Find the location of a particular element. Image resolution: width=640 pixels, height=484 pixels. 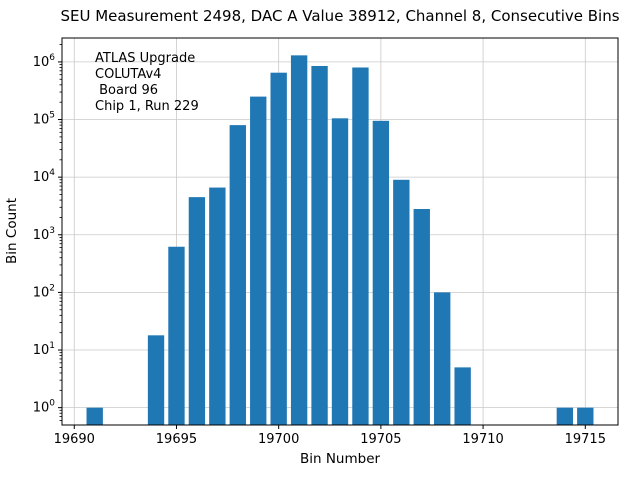

y-tick-label: 10⁴ is located at coordinates (44, 176).